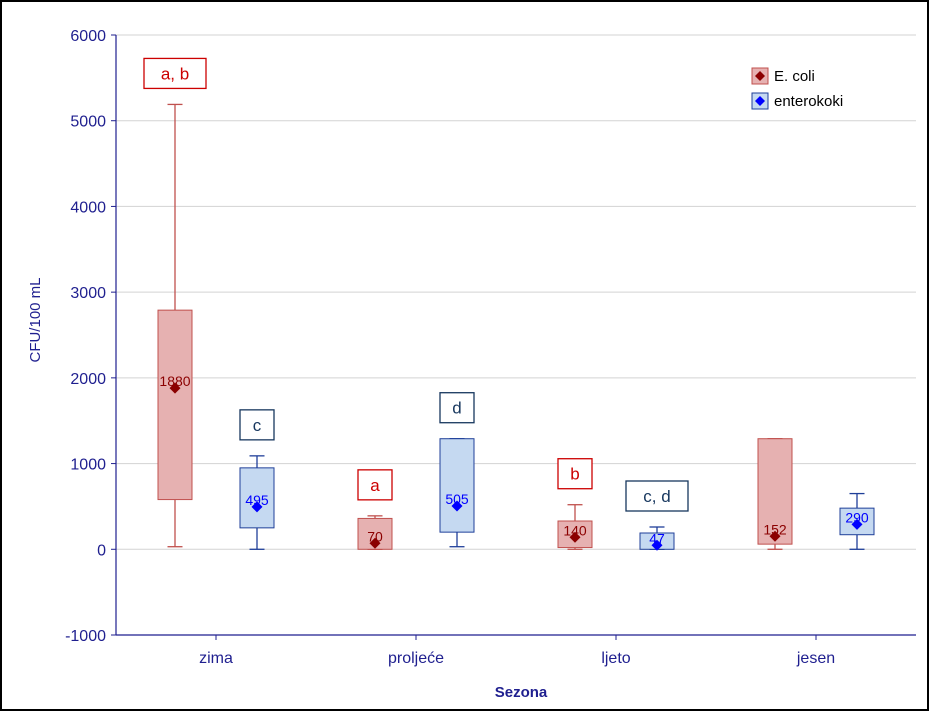 Image resolution: width=929 pixels, height=711 pixels. I want to click on median-label: 495, so click(257, 500).